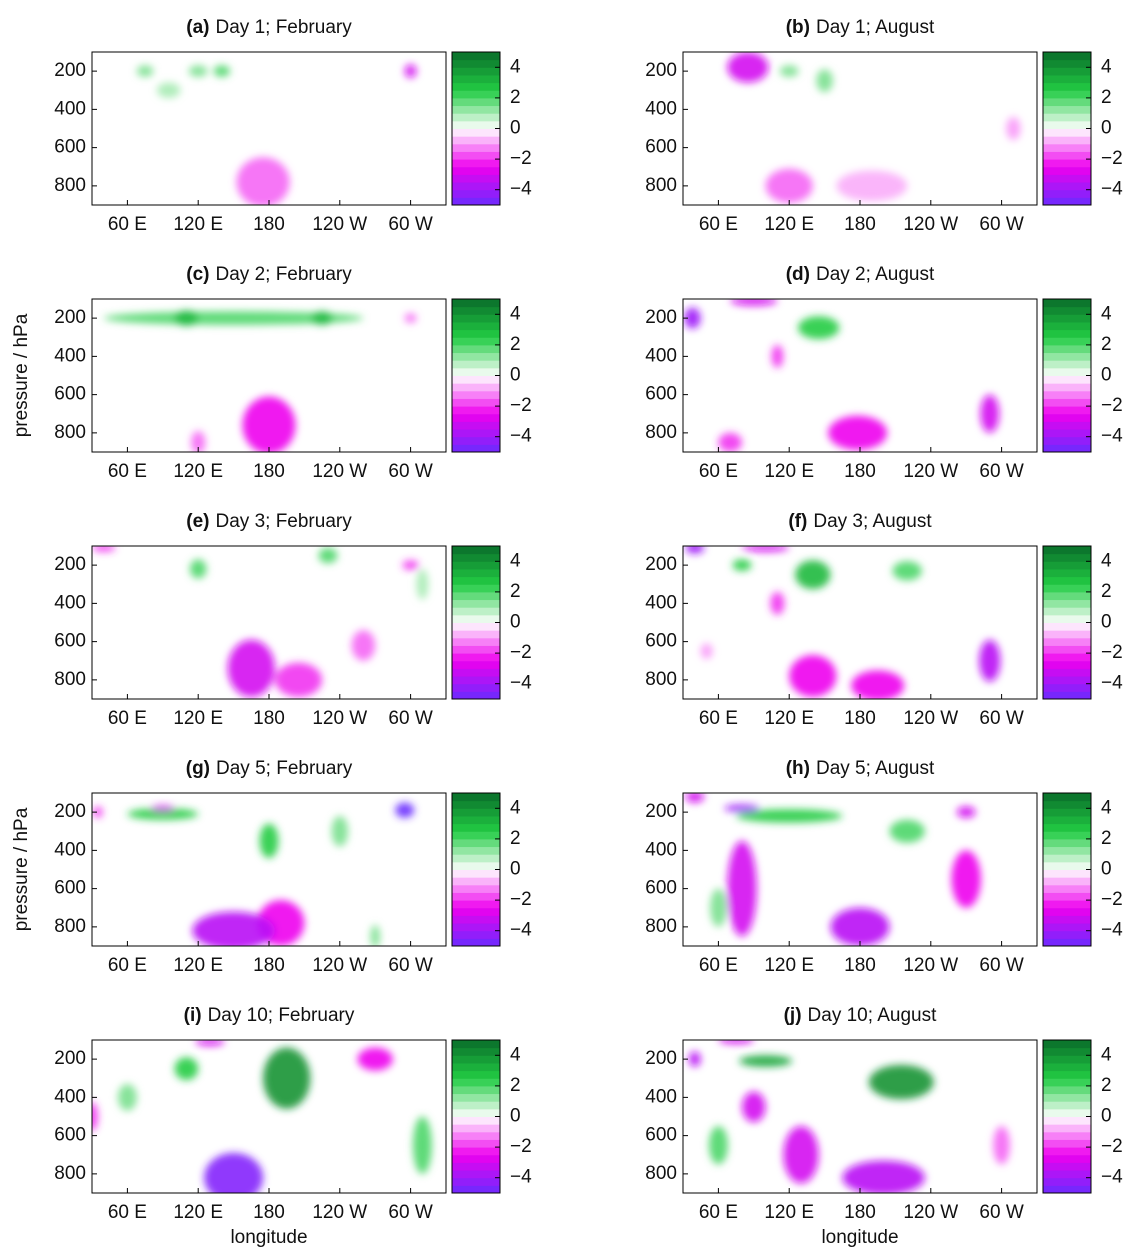  What do you see at coordinates (197, 274) in the screenshot?
I see `panel-label: (c)` at bounding box center [197, 274].